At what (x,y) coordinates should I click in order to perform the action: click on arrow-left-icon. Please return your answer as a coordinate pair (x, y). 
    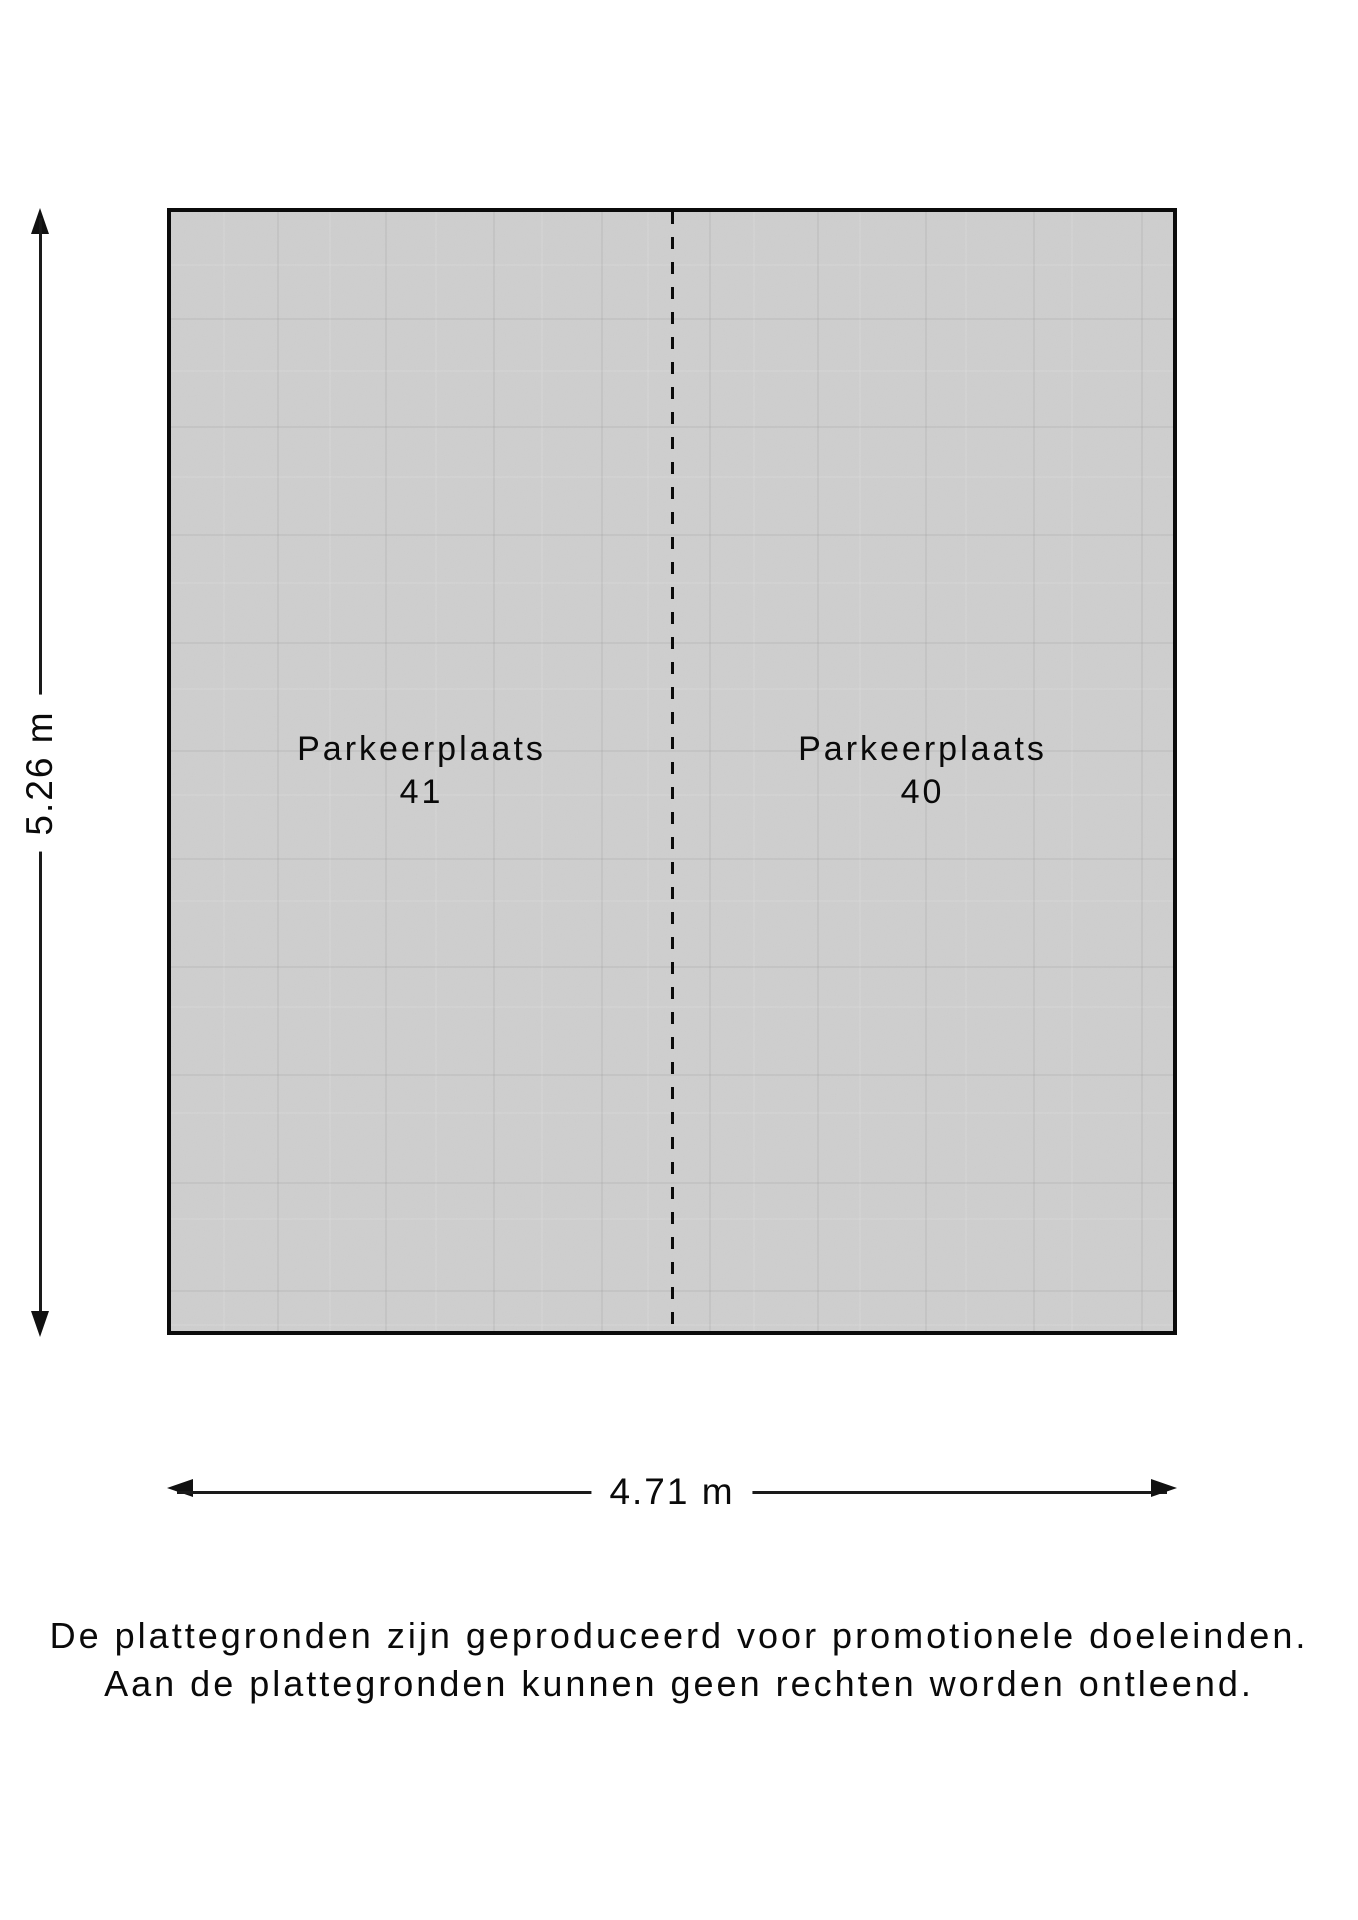
    Looking at the image, I should click on (180, 1488).